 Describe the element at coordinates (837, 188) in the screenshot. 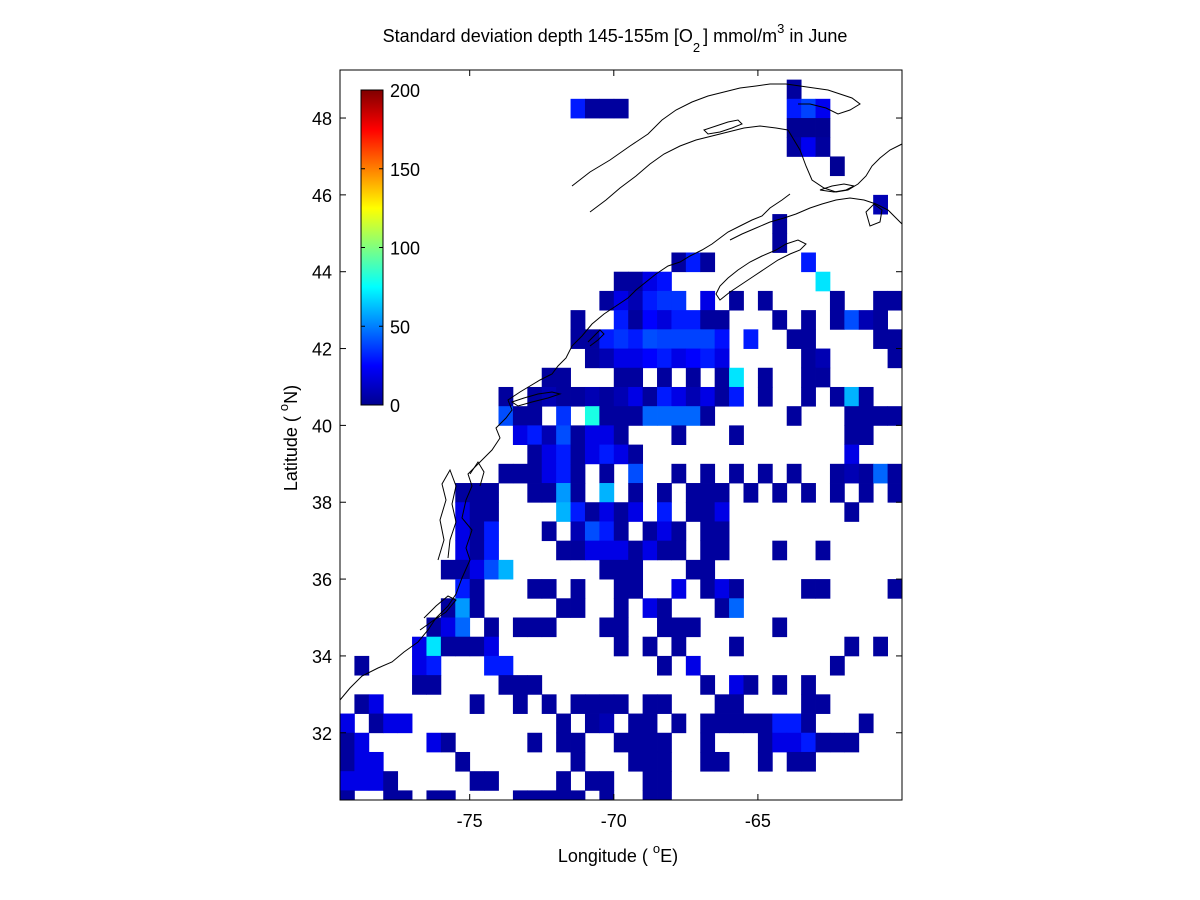

I see `coastline-pei` at that location.